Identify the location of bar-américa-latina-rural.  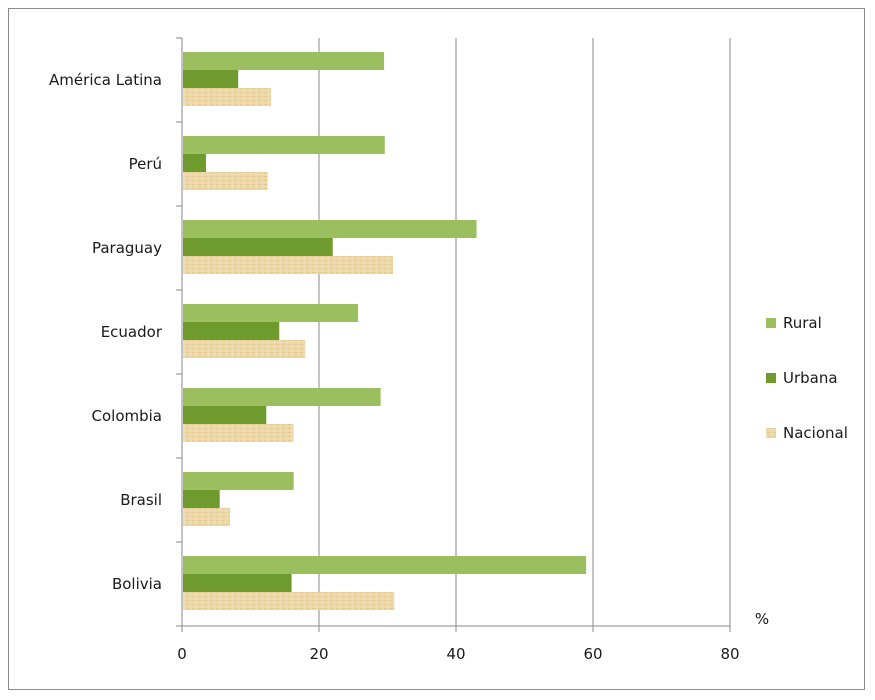
(284, 61).